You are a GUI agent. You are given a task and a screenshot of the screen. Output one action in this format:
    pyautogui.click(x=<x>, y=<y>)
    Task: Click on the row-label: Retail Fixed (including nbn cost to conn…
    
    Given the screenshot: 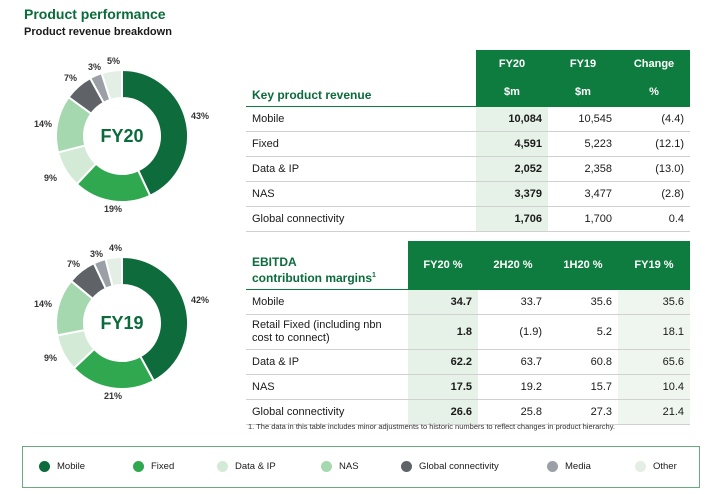 What is the action you would take?
    pyautogui.click(x=327, y=332)
    